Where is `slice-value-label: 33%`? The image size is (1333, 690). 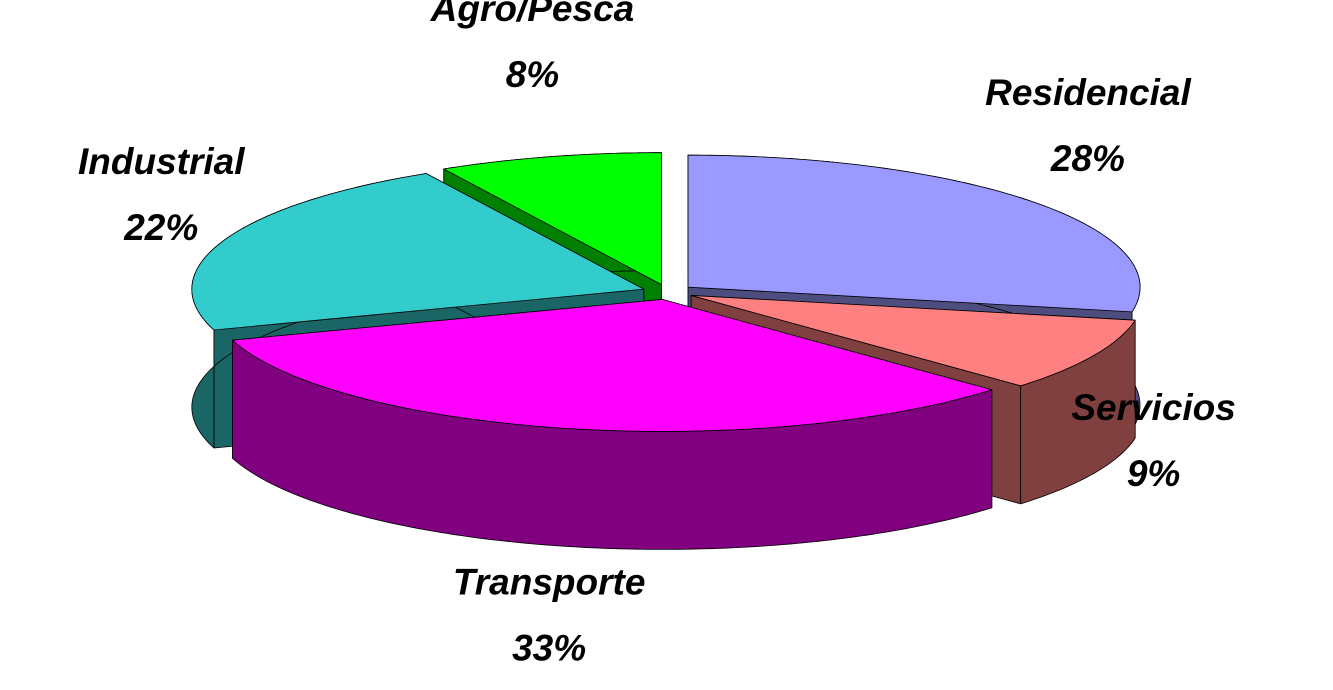 slice-value-label: 33% is located at coordinates (549, 648).